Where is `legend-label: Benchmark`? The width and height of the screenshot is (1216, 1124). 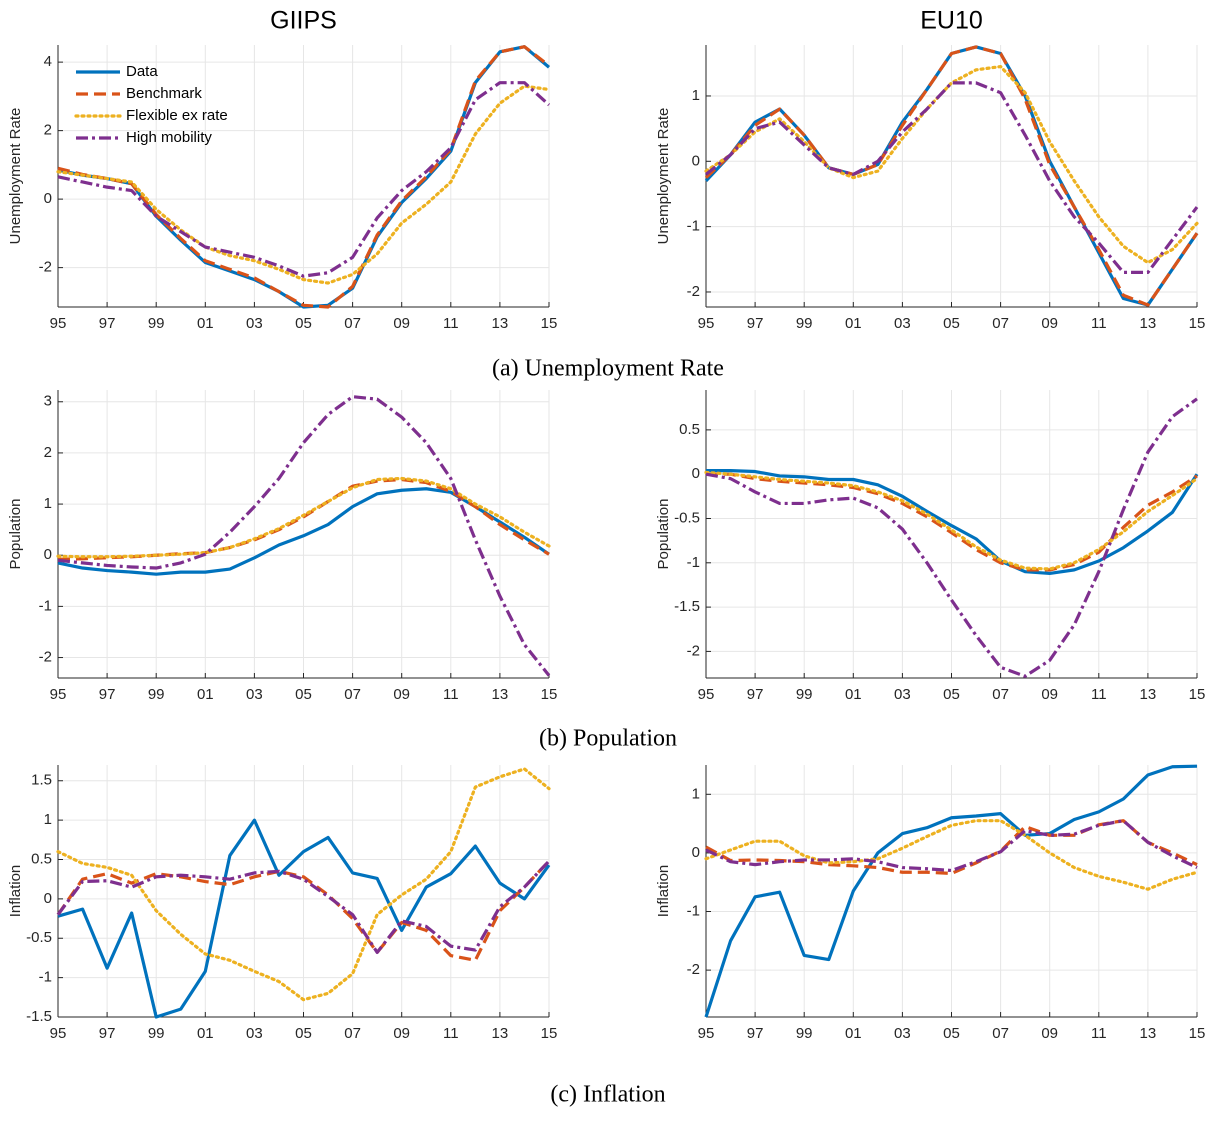
legend-label: Benchmark is located at coordinates (164, 93).